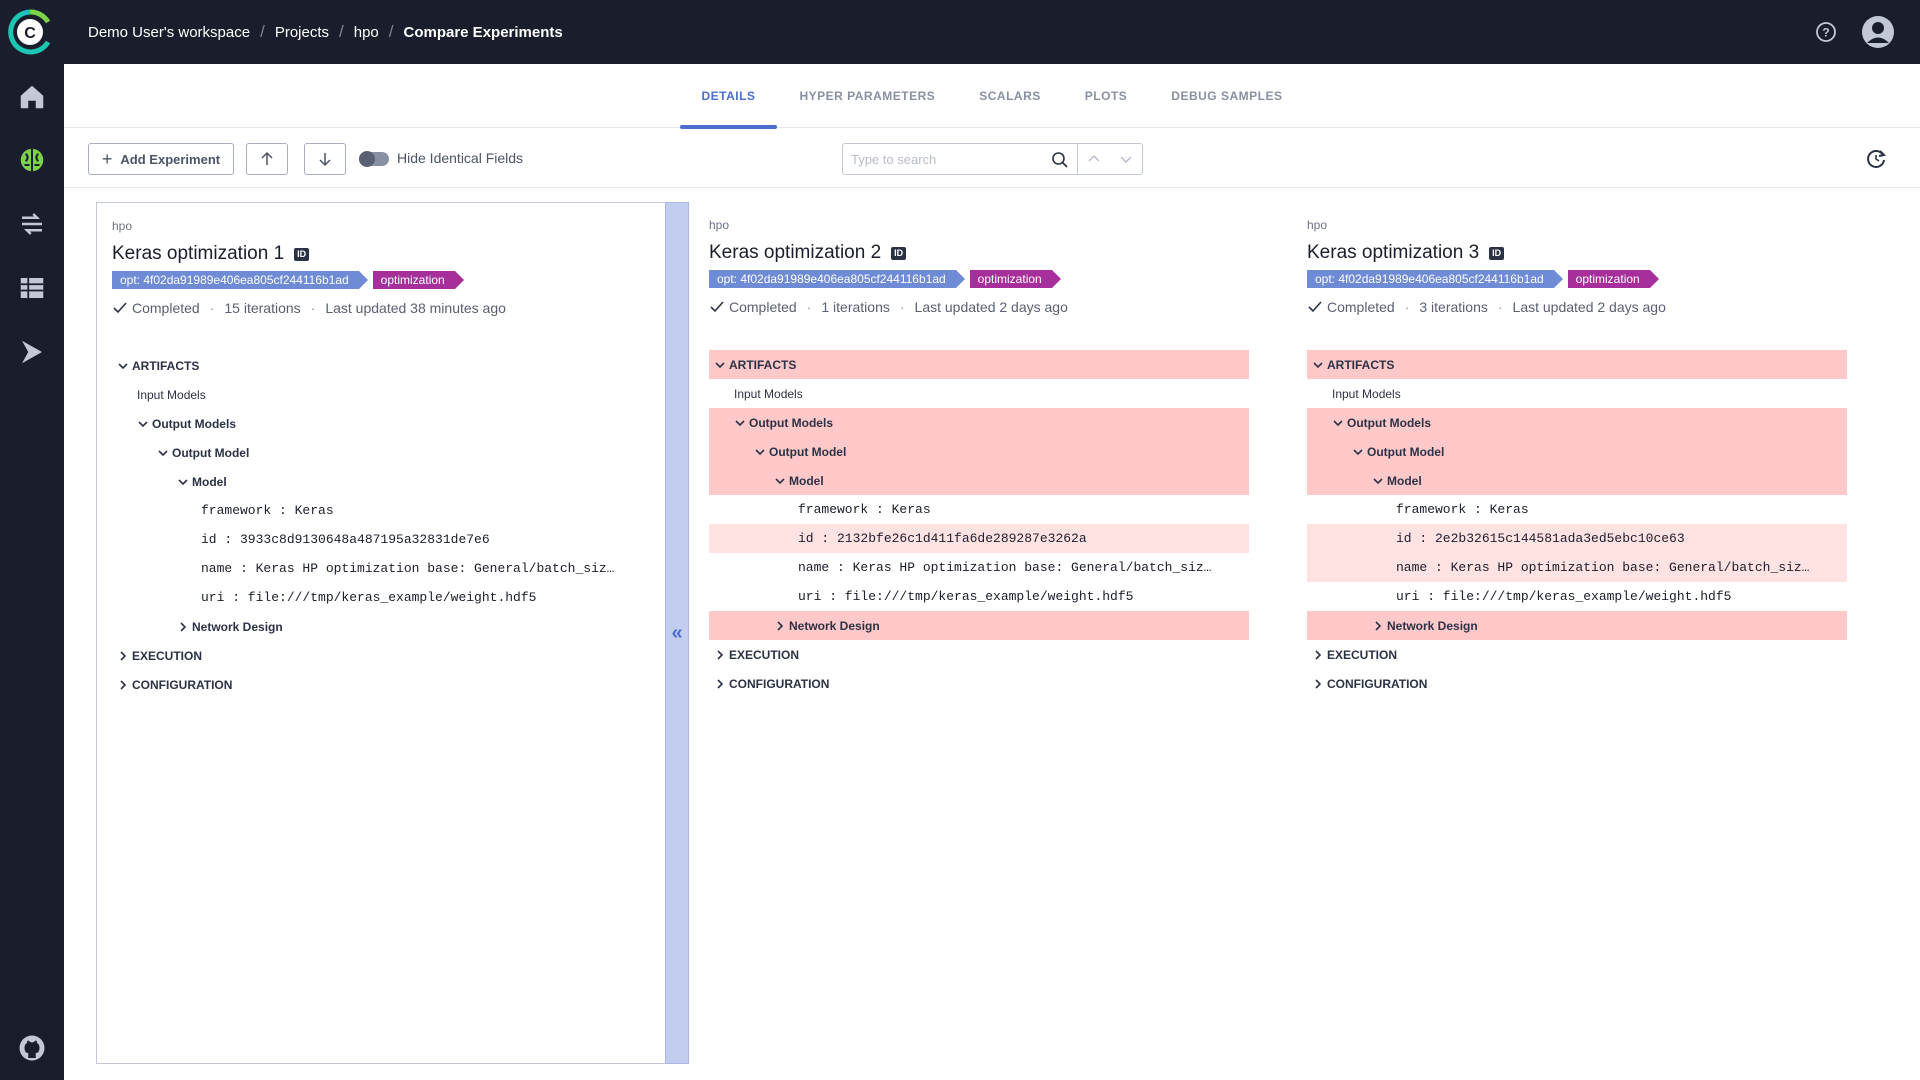  What do you see at coordinates (1106, 96) in the screenshot?
I see `tab-plots: PLOTS` at bounding box center [1106, 96].